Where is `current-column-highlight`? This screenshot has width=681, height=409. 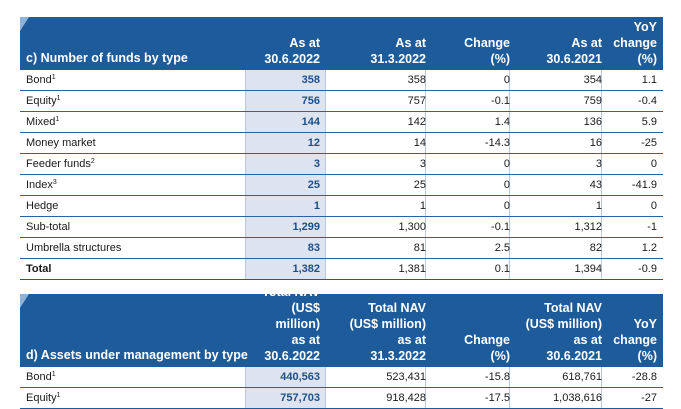 current-column-highlight is located at coordinates (286, 175).